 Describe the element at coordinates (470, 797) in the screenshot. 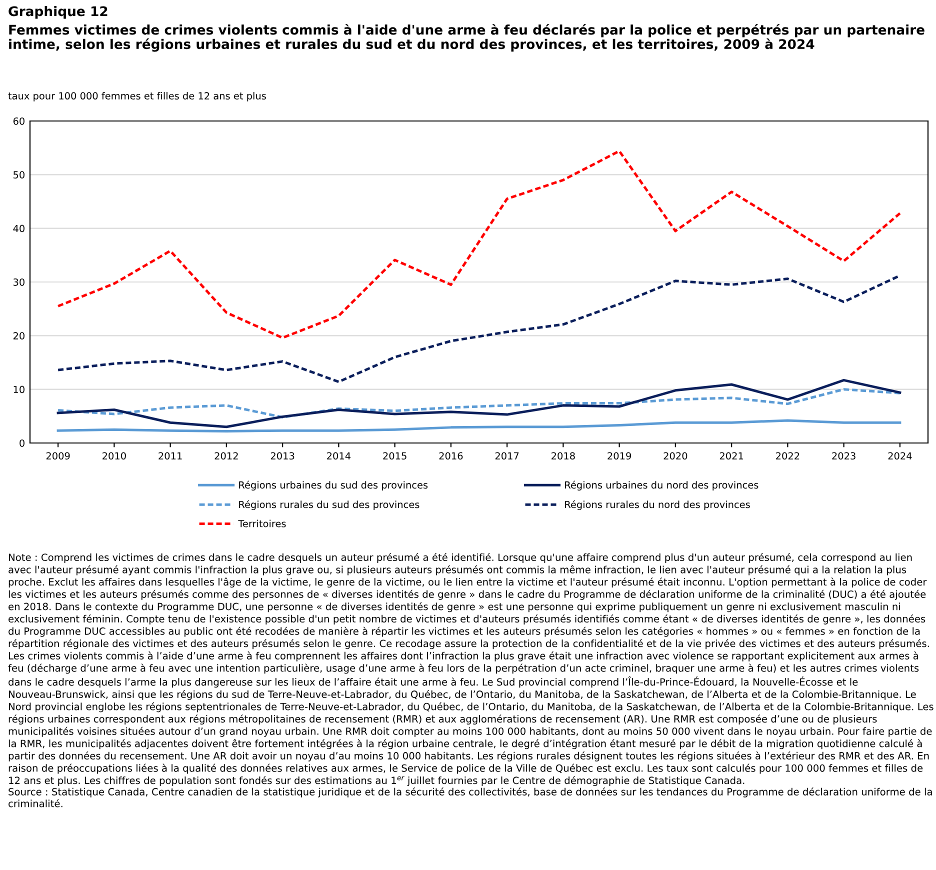

I see `source-note: Source : Statistique Canada, Centre canadien de la statistique juridique et de la sécurité des collectivités, base de données sur les tendances du Programme de déclaration uniforme de la criminalité.` at that location.